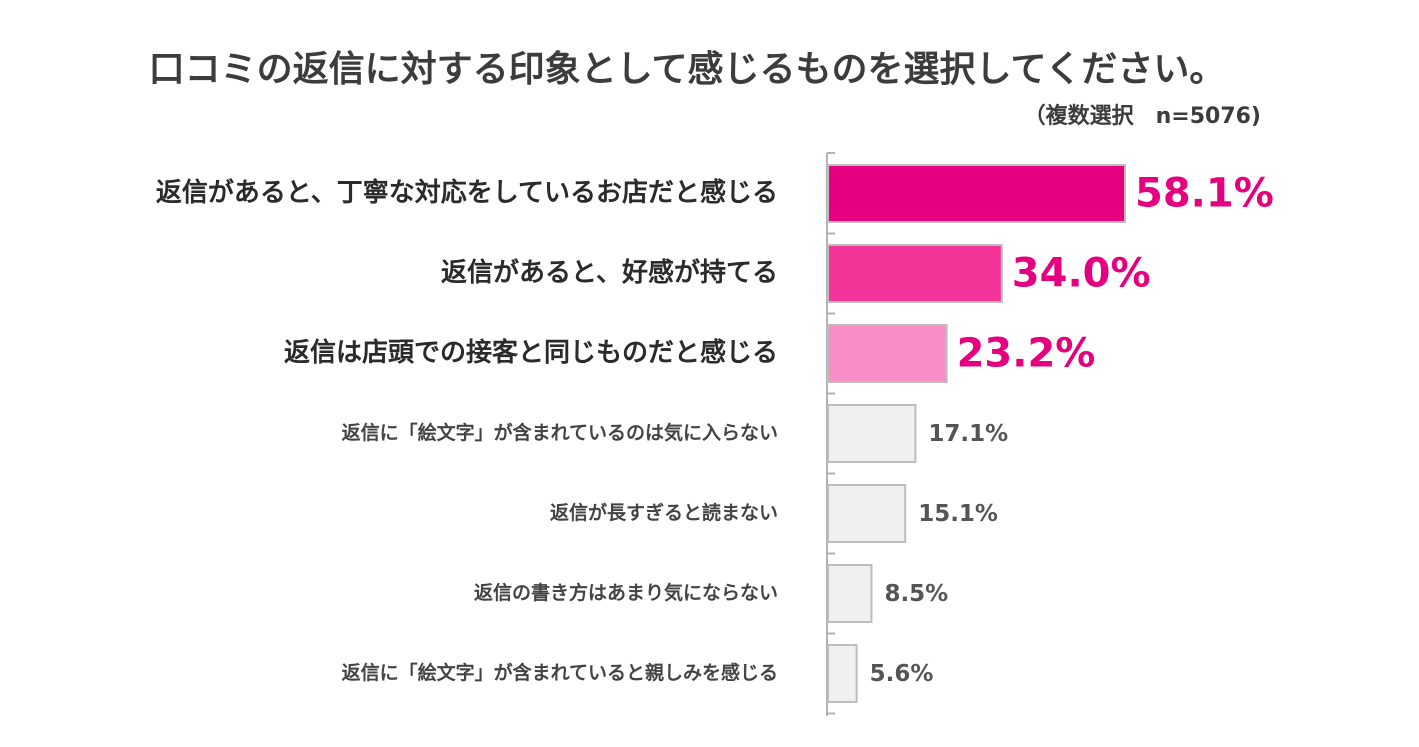 The image size is (1419, 747). What do you see at coordinates (1026, 354) in the screenshot?
I see `value-label: 23.2%` at bounding box center [1026, 354].